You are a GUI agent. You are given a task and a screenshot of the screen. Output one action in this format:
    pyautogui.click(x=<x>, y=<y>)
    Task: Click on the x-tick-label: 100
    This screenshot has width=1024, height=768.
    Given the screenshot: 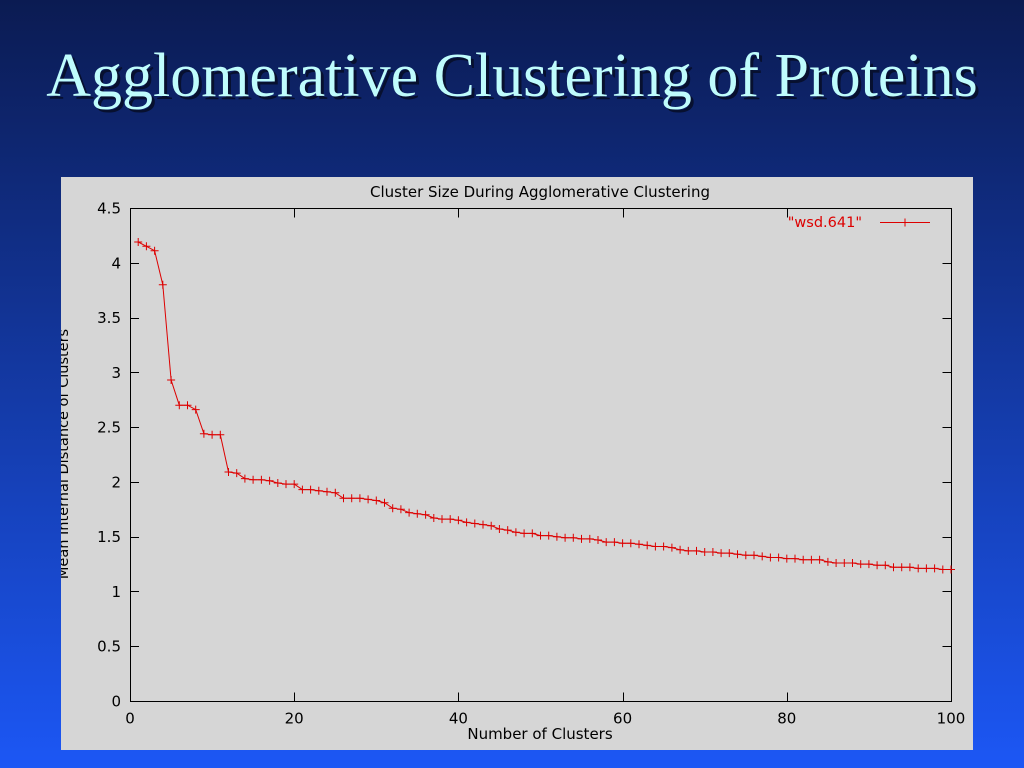 What is the action you would take?
    pyautogui.click(x=951, y=719)
    